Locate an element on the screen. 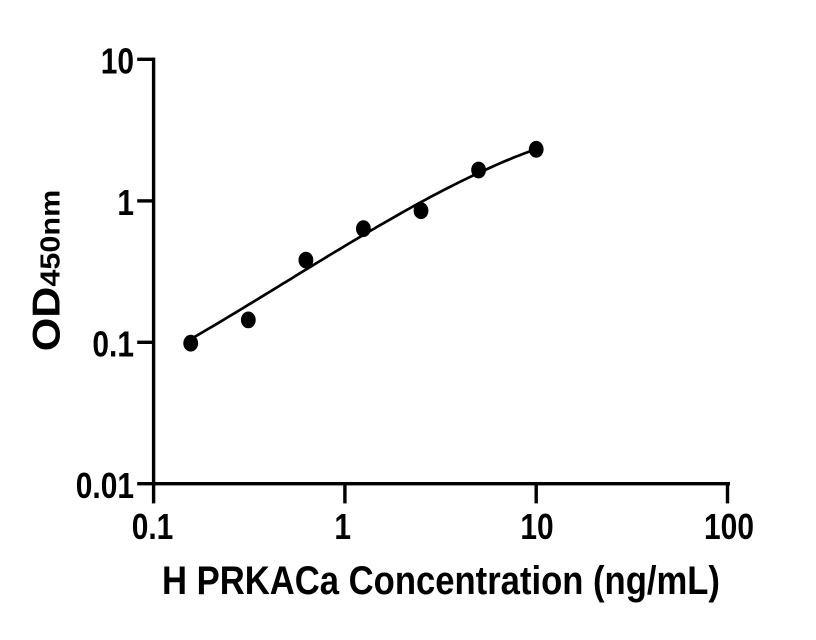 The width and height of the screenshot is (816, 640). svg-text: OD450nm is located at coordinates (46, 271).